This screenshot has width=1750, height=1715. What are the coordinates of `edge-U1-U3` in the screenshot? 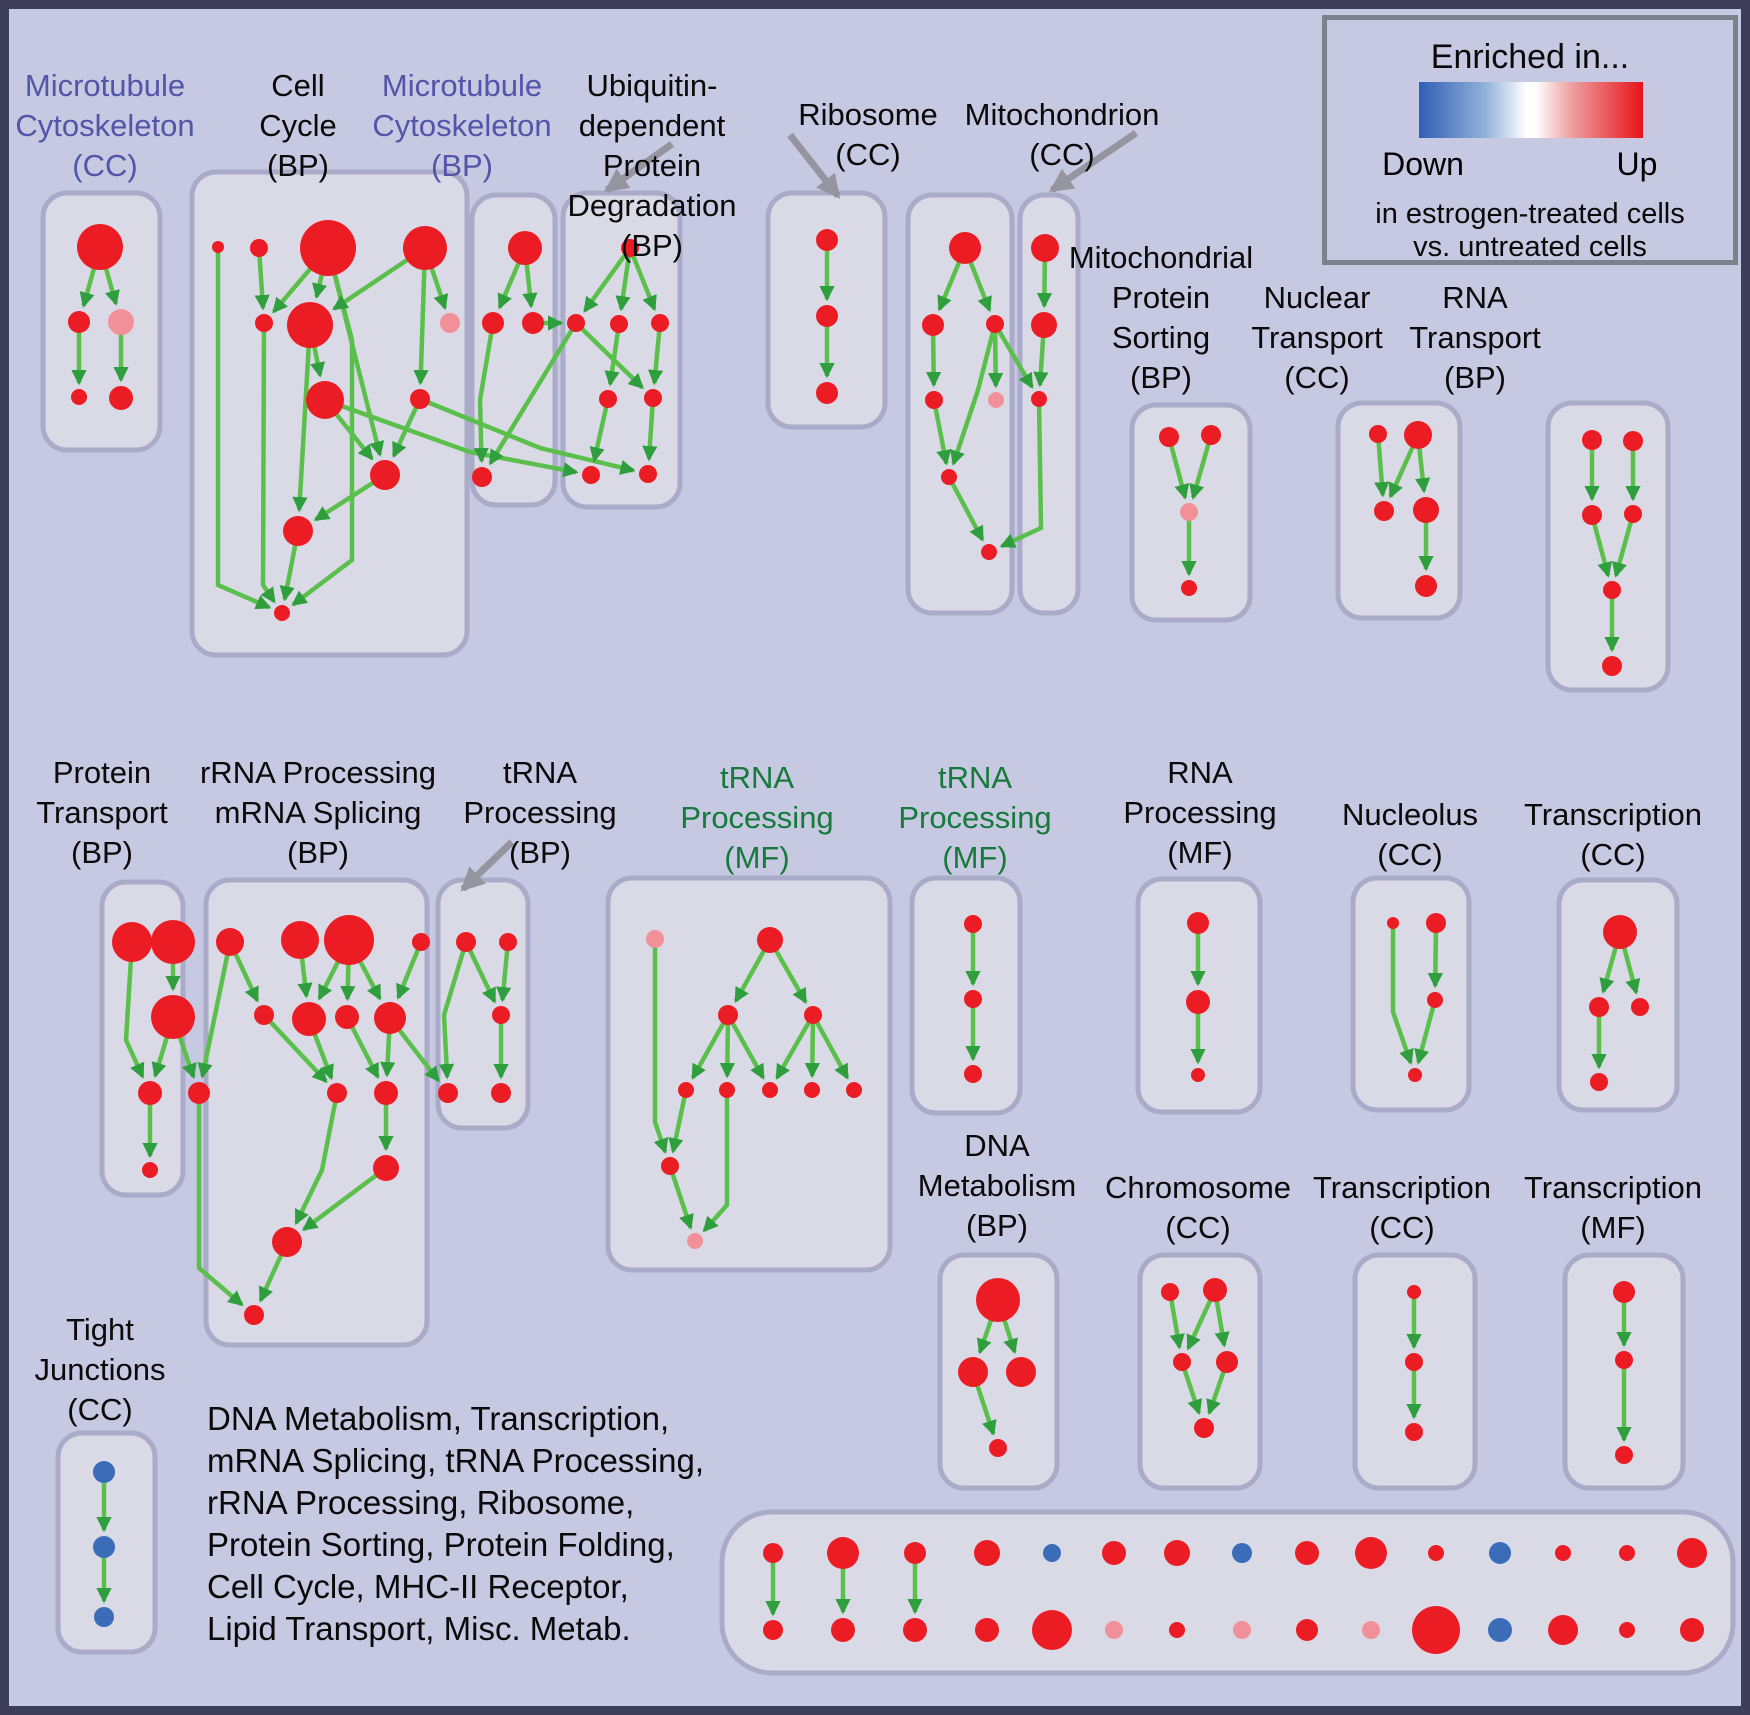 It's located at (624, 279).